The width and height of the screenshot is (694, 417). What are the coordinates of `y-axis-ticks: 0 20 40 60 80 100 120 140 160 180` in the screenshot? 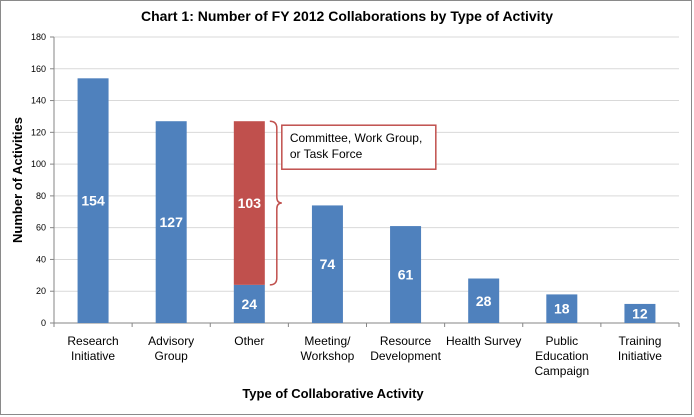 It's located at (42, 180).